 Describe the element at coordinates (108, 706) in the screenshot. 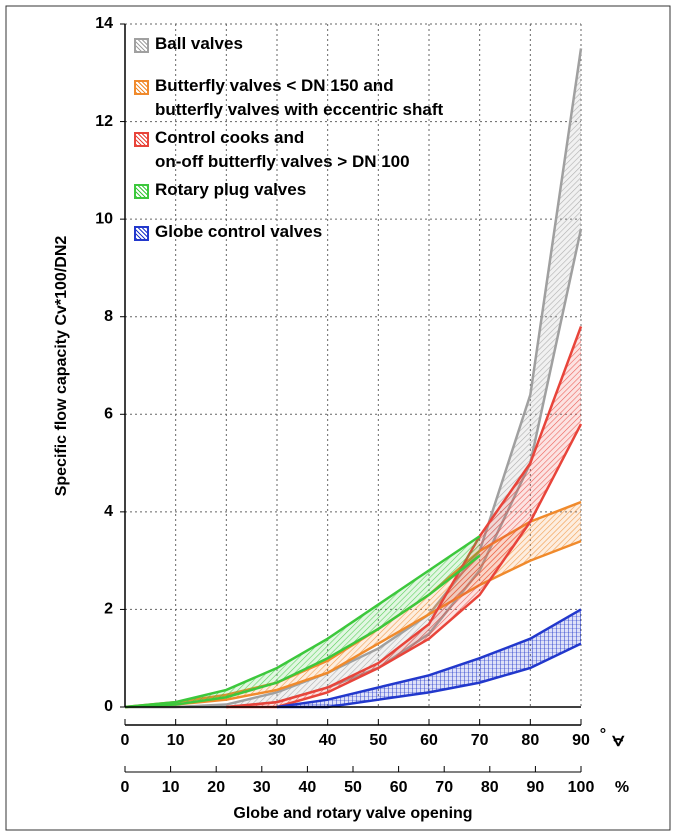

I see `y-tick-label: 0` at that location.